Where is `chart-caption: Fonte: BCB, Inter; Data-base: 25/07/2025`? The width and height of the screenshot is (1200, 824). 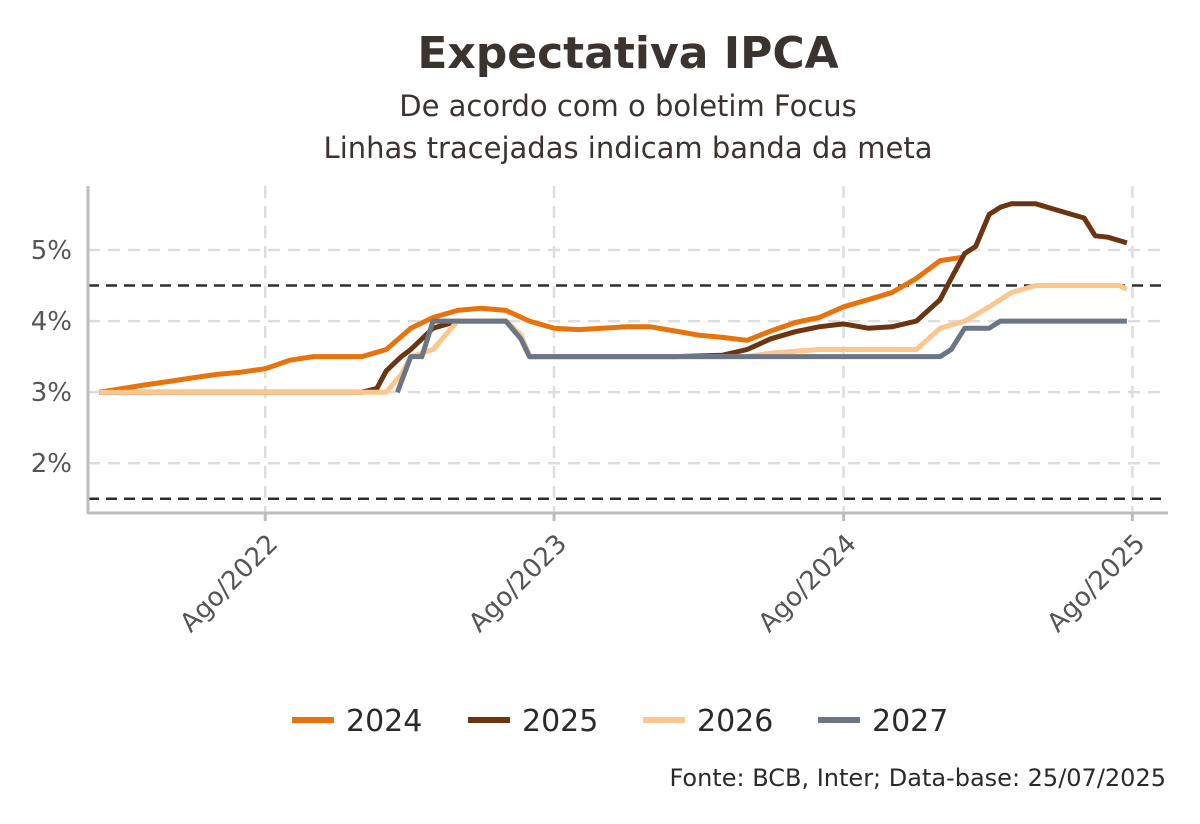 chart-caption: Fonte: BCB, Inter; Data-base: 25/07/2025 is located at coordinates (917, 778).